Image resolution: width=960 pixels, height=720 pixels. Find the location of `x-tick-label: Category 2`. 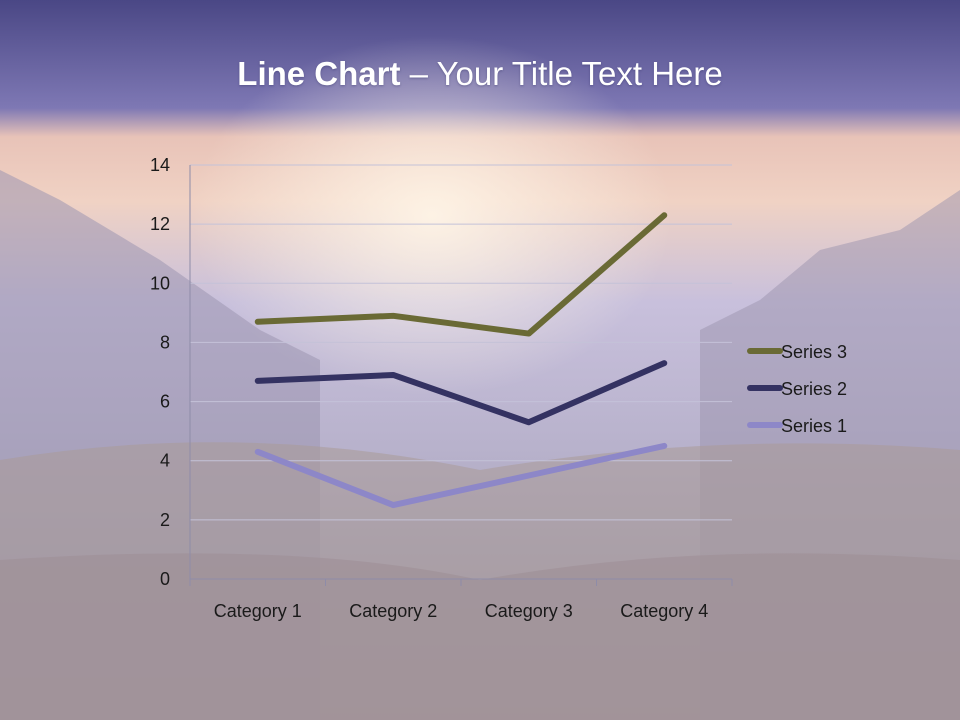

x-tick-label: Category 2 is located at coordinates (393, 611).